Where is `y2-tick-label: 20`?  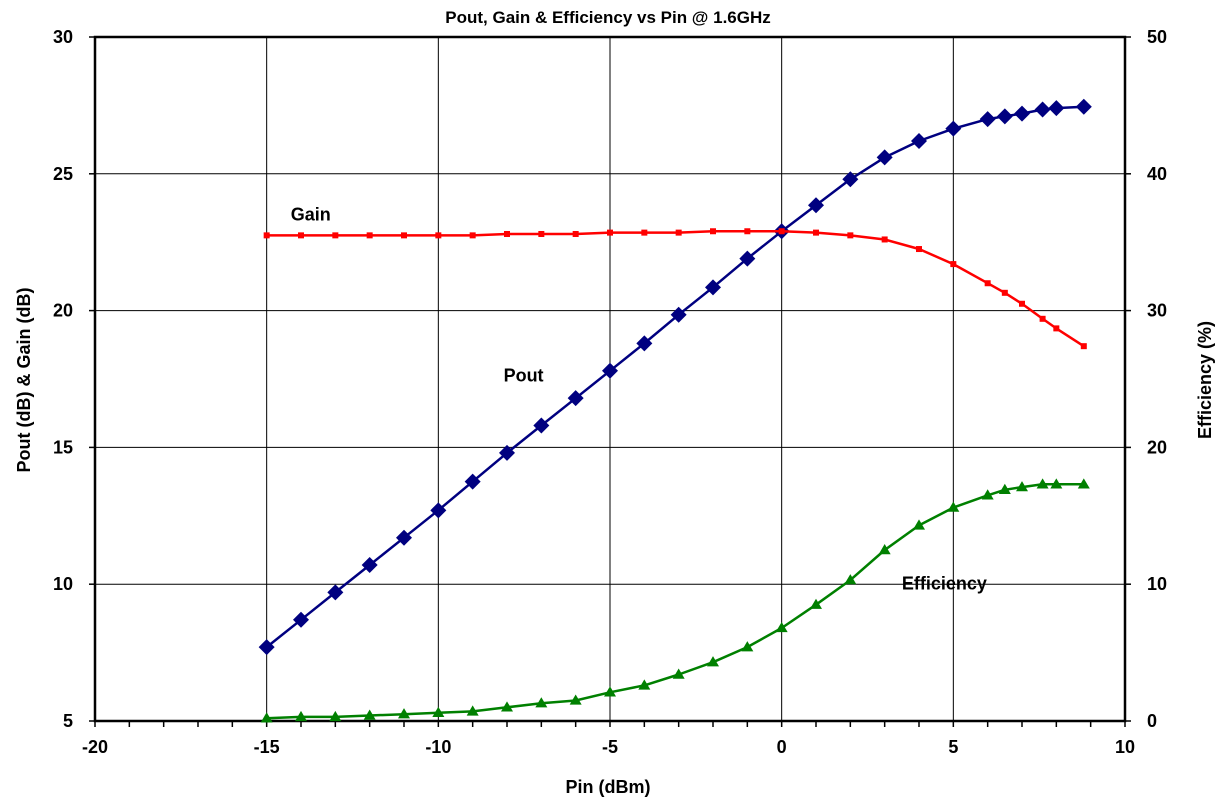
y2-tick-label: 20 is located at coordinates (1157, 447).